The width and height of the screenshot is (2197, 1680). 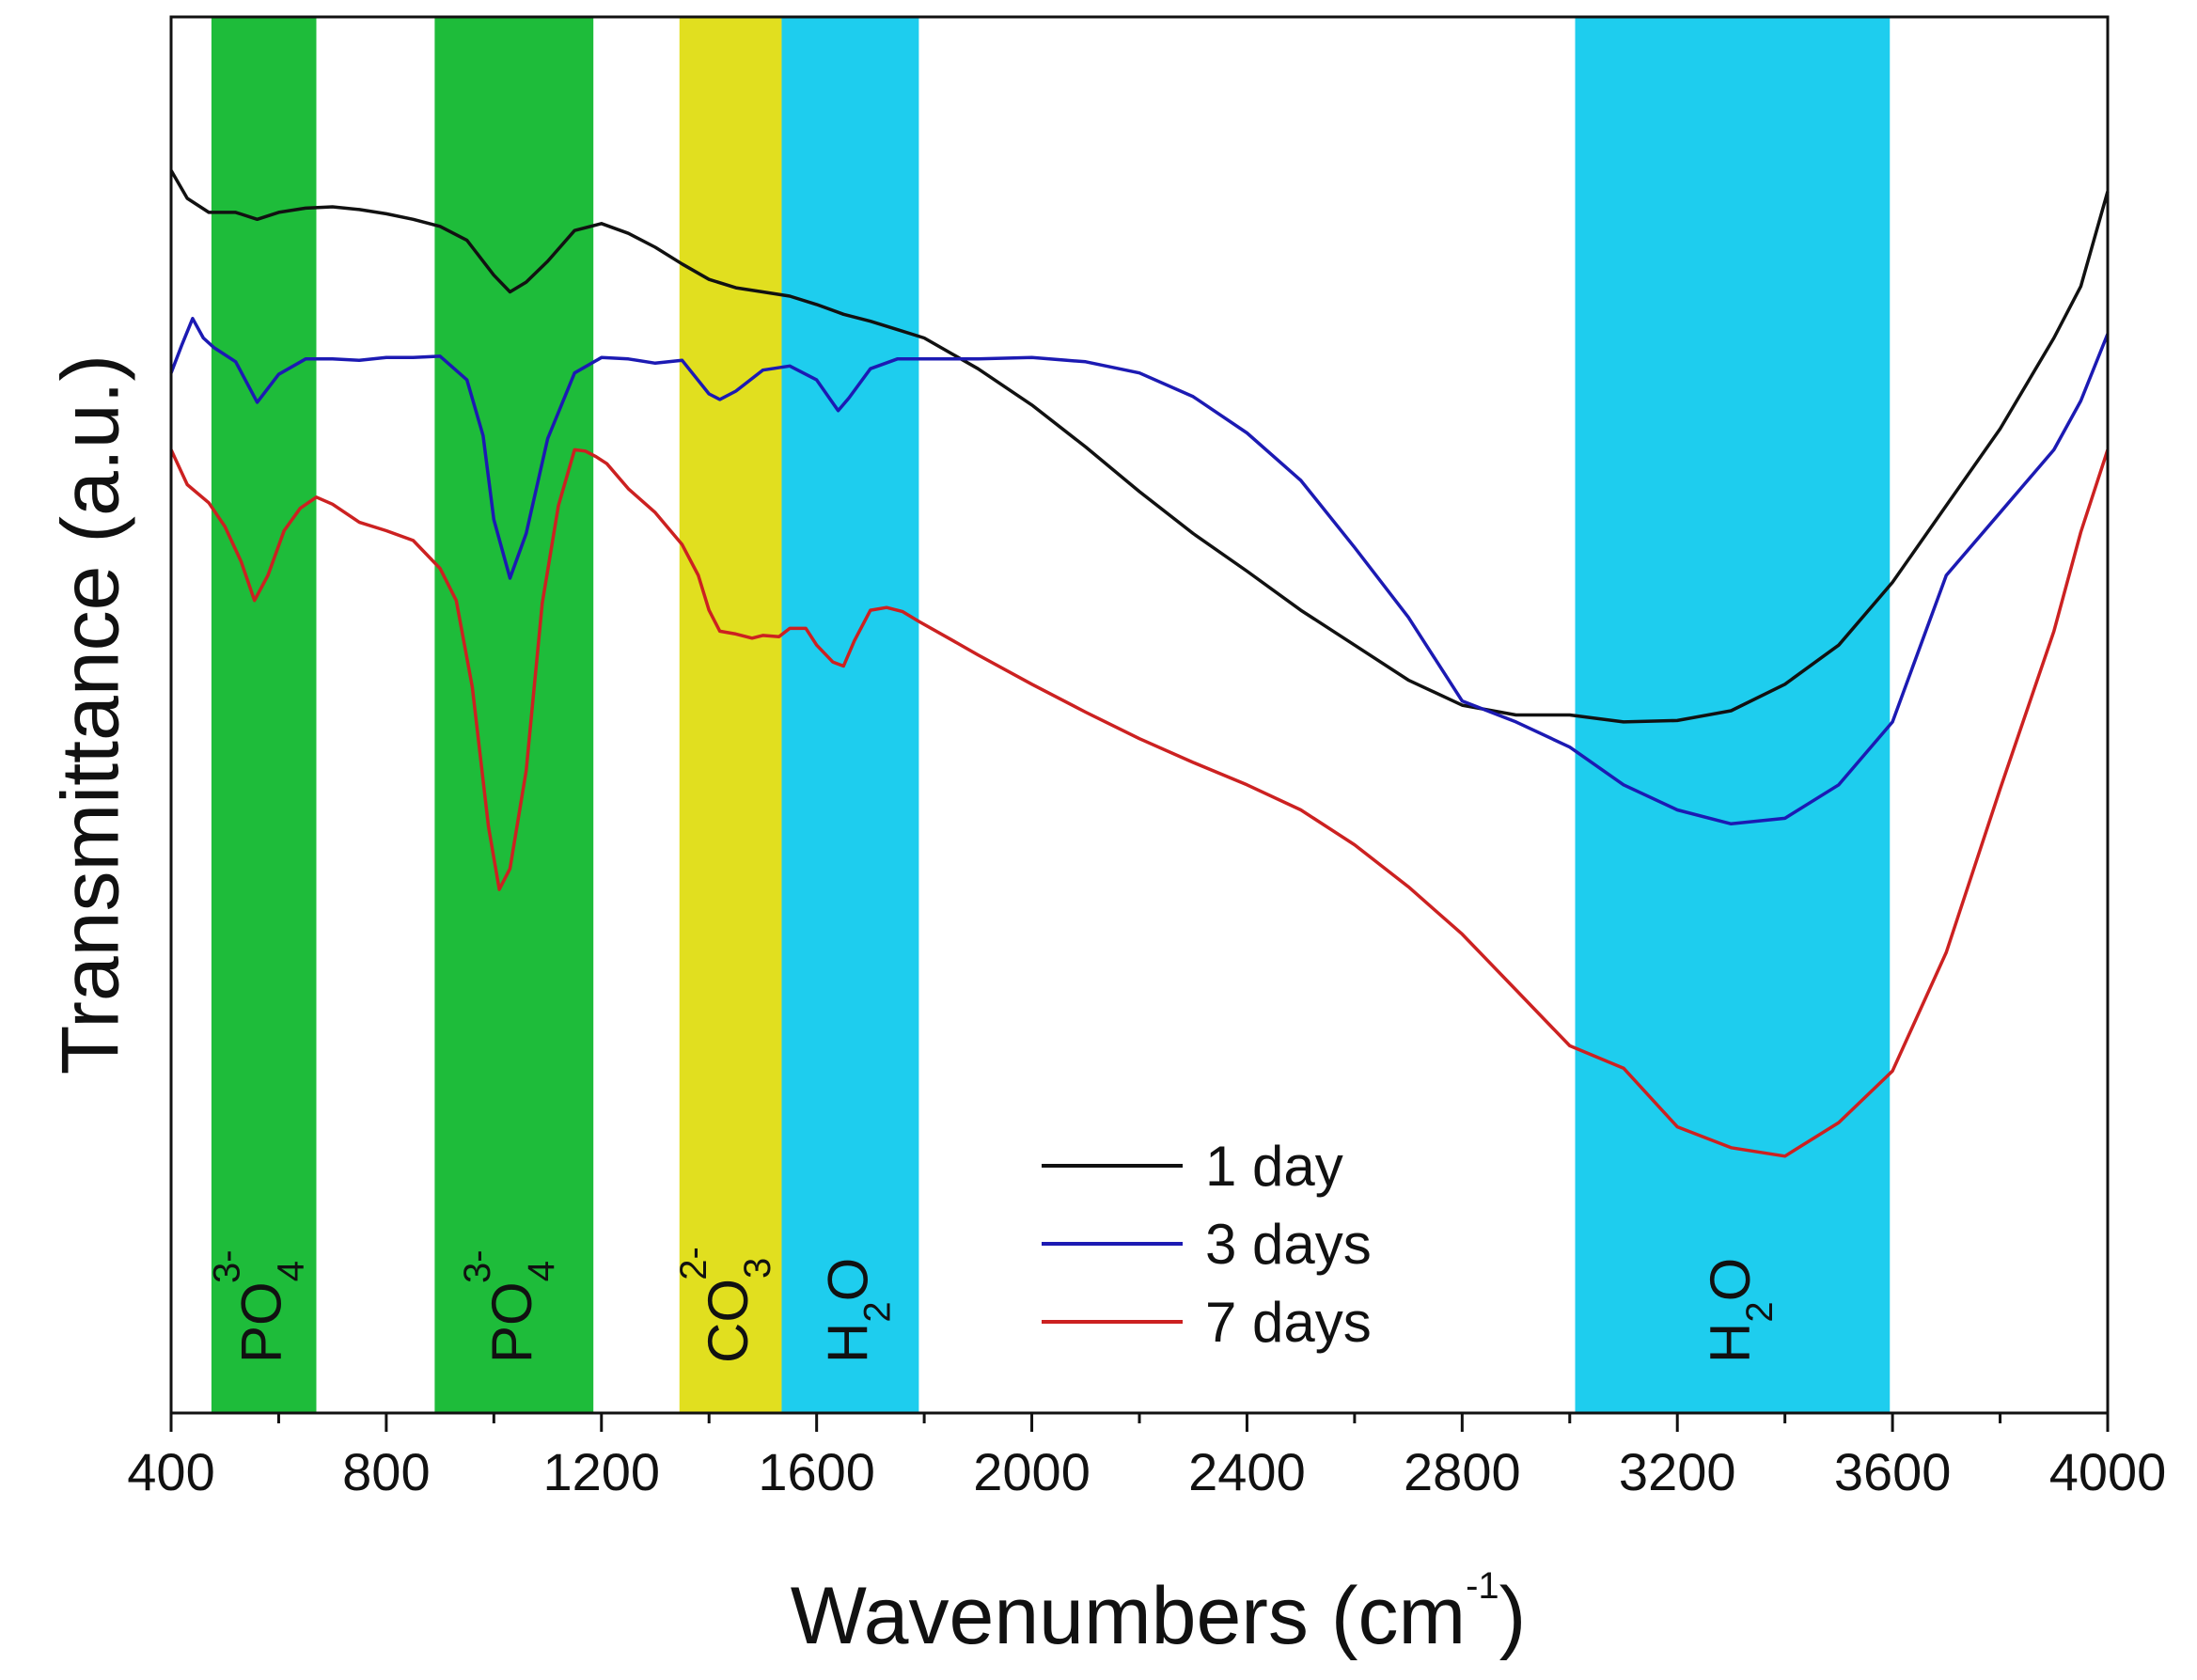 What do you see at coordinates (1128, 1616) in the screenshot?
I see `x-axis-title-main: Wavenumbers (cm` at bounding box center [1128, 1616].